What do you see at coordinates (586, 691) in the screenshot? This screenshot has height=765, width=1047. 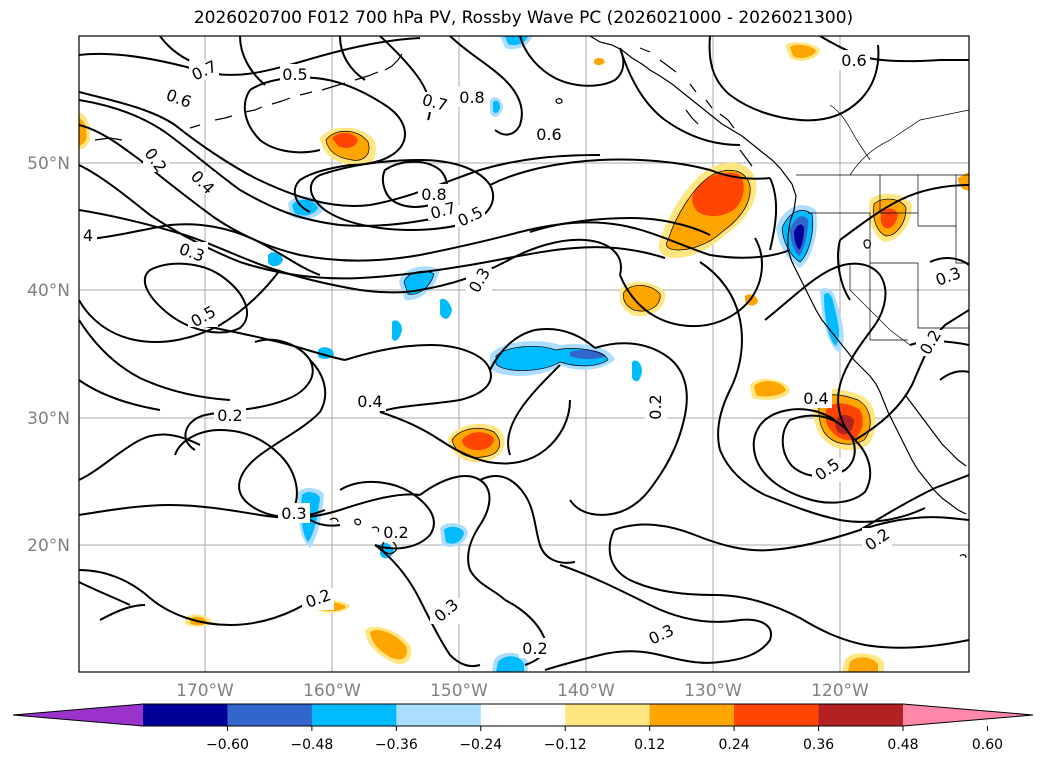 I see `lon-label-140w: 140°W` at bounding box center [586, 691].